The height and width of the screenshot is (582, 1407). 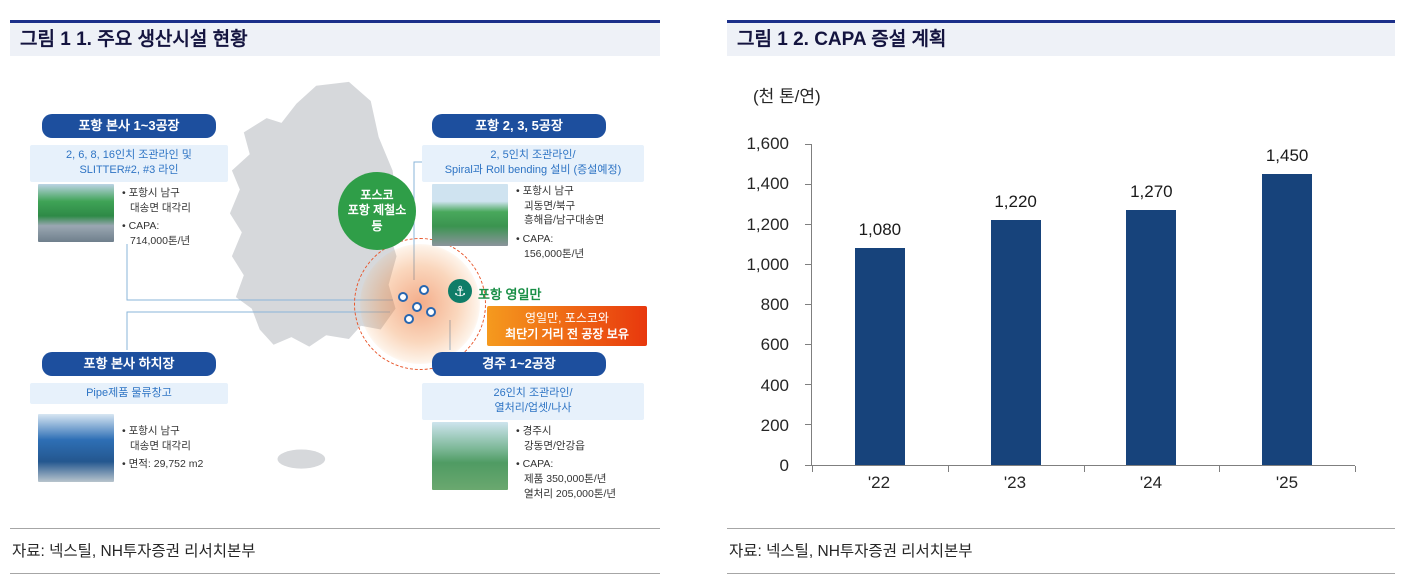 I want to click on chart-y-axis: 0 200 400 600 800 1,000 1,200 1,400 1,600, so click(x=765, y=304).